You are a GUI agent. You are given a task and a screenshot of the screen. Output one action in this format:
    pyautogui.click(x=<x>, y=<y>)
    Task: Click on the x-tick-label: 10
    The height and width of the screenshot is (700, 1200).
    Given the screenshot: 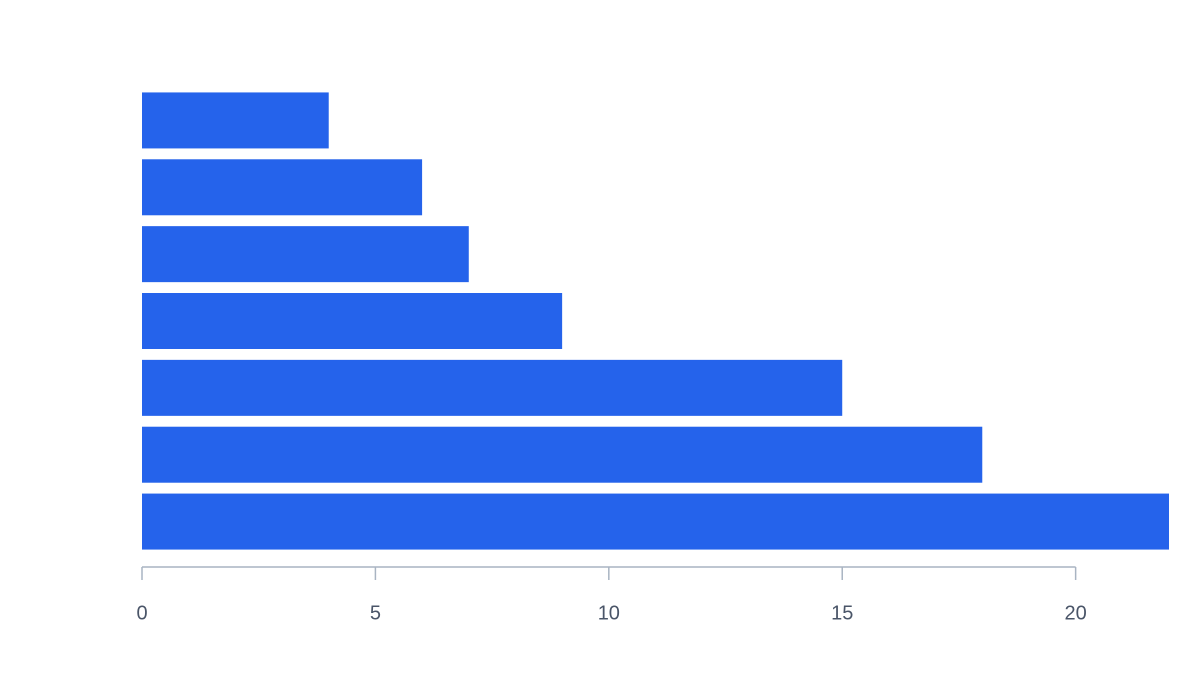 What is the action you would take?
    pyautogui.click(x=609, y=613)
    